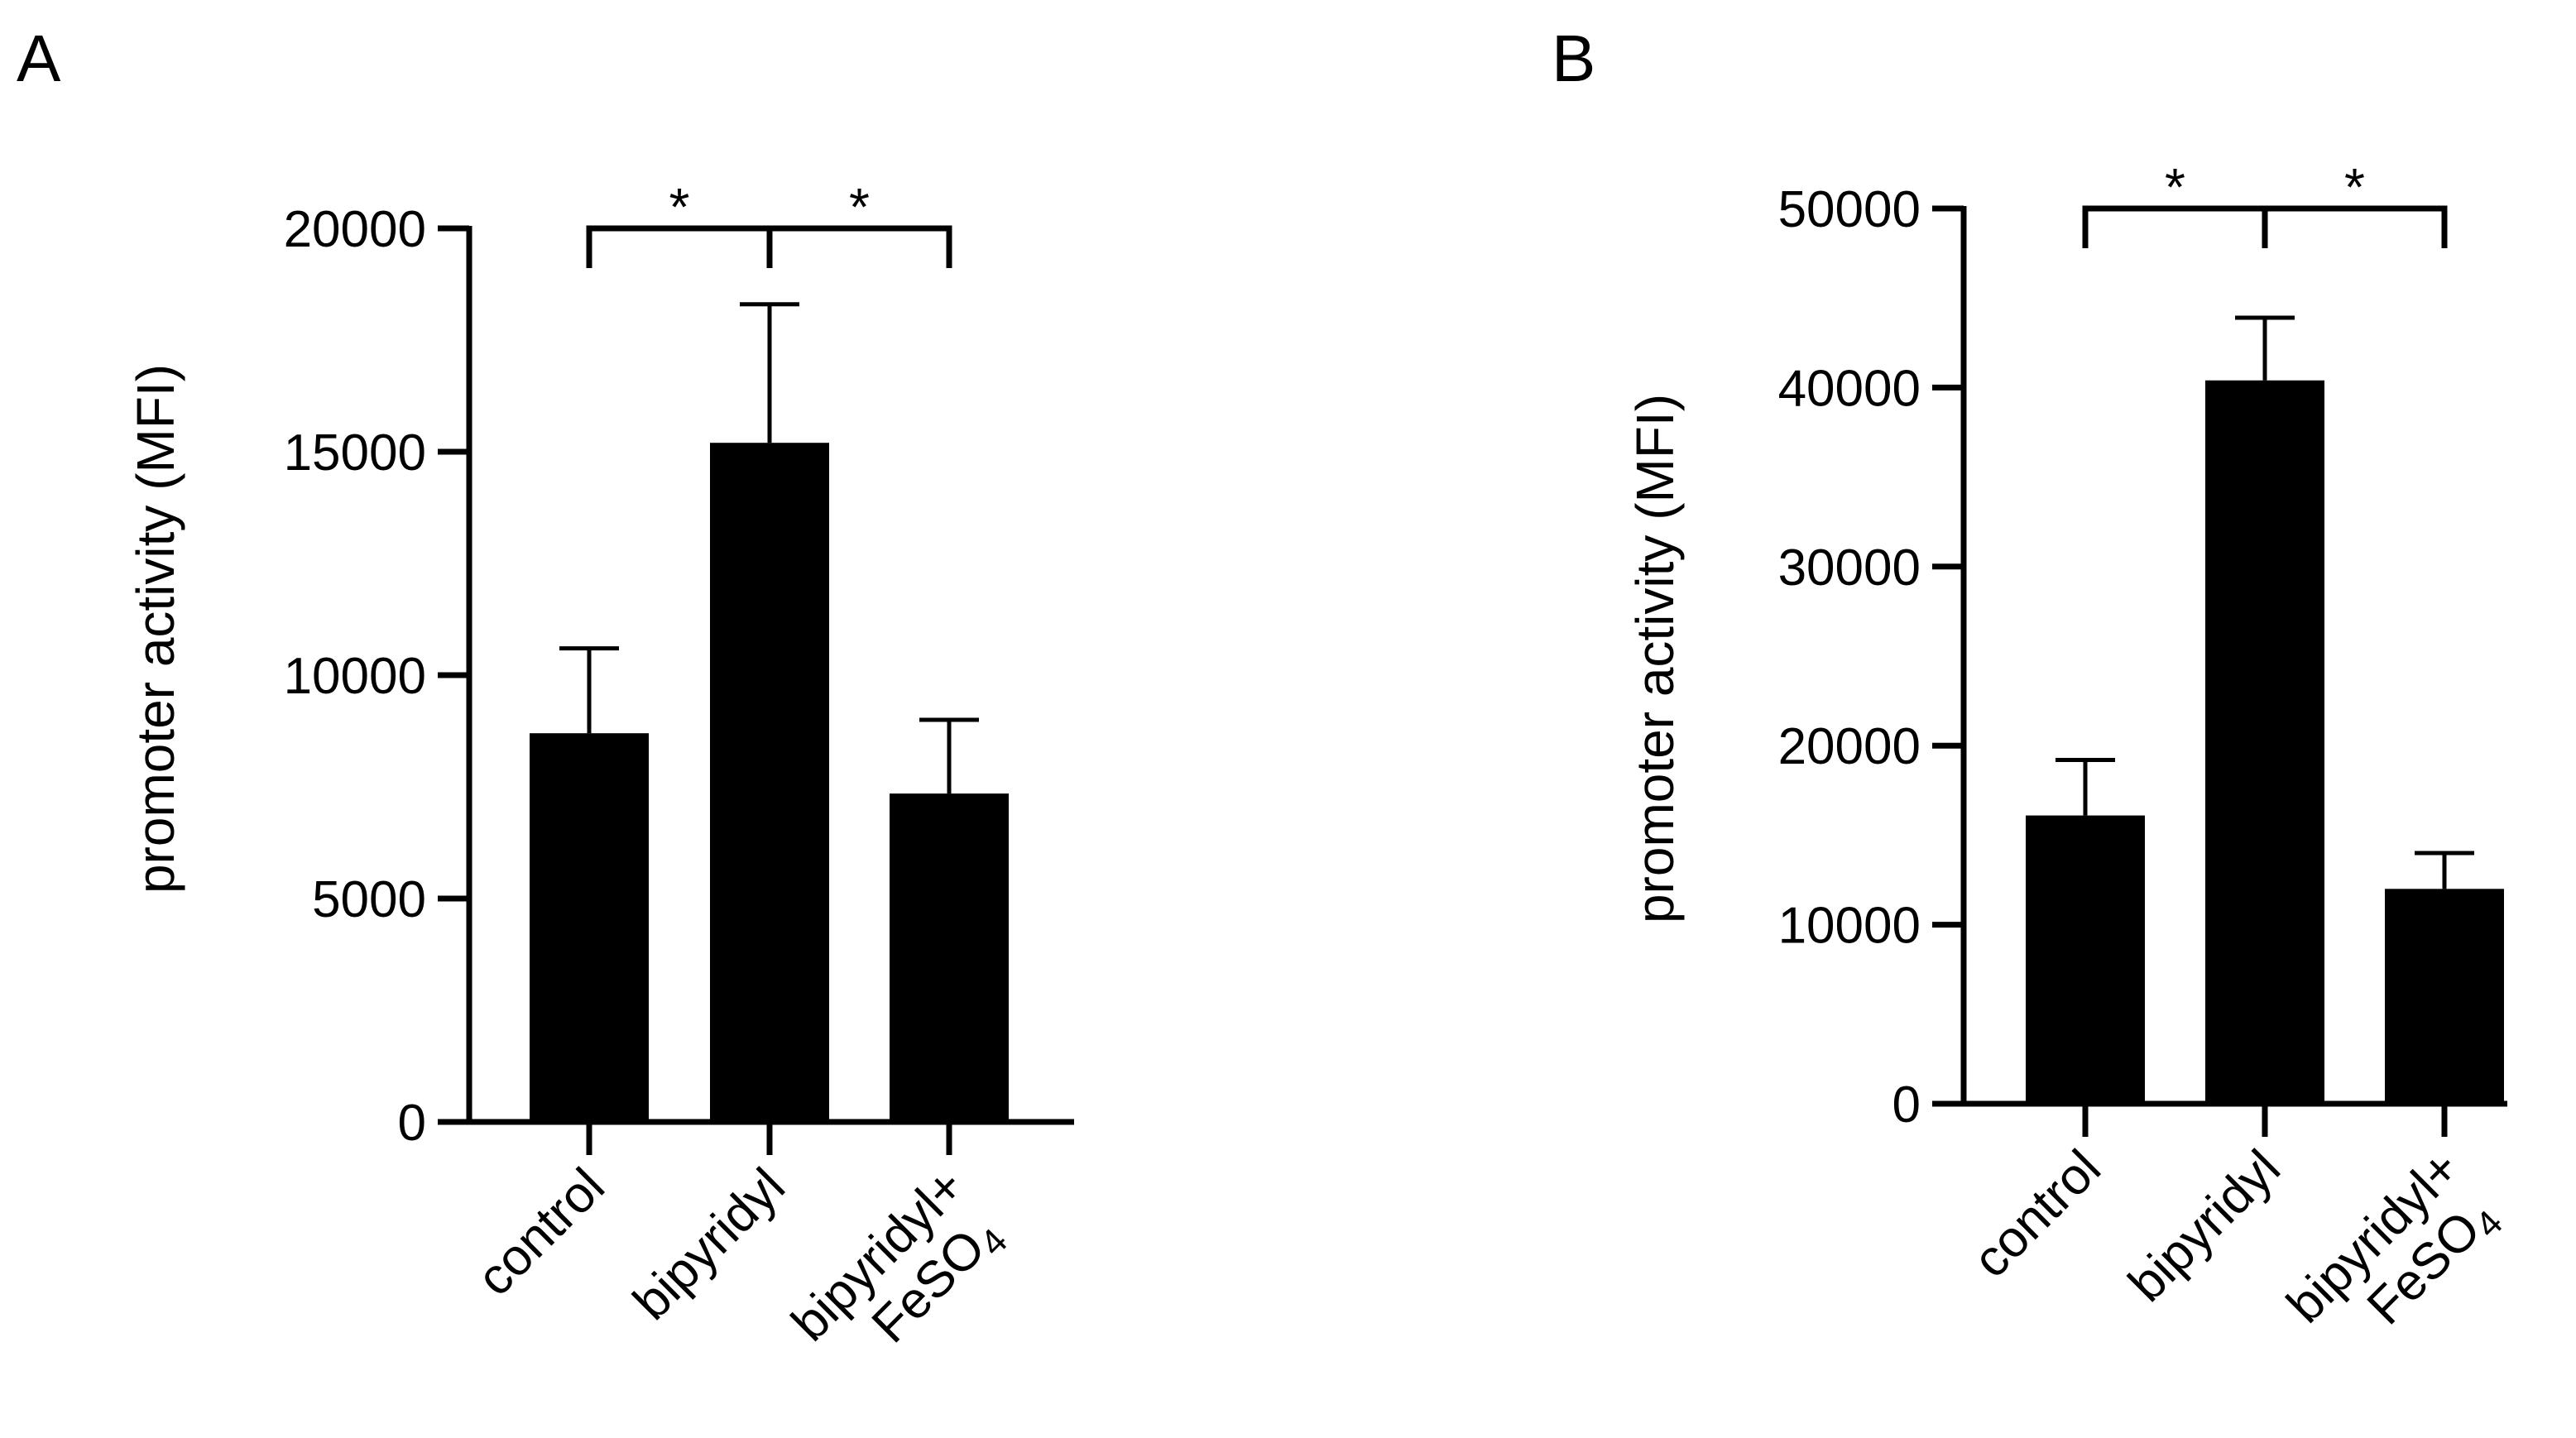 This screenshot has width=2576, height=1438. Describe the element at coordinates (412, 1123) in the screenshot. I see `panel-a-y-tick-label: 0` at that location.